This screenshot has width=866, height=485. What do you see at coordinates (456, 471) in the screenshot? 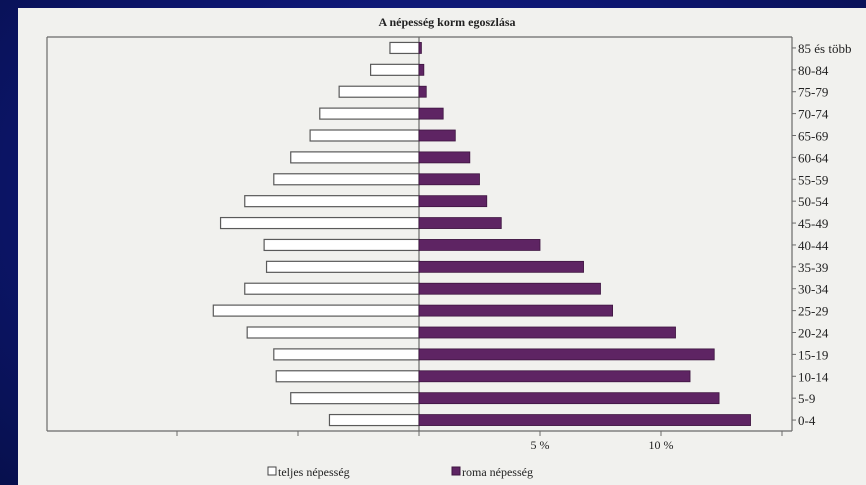
I see `legend-swatch-roma` at bounding box center [456, 471].